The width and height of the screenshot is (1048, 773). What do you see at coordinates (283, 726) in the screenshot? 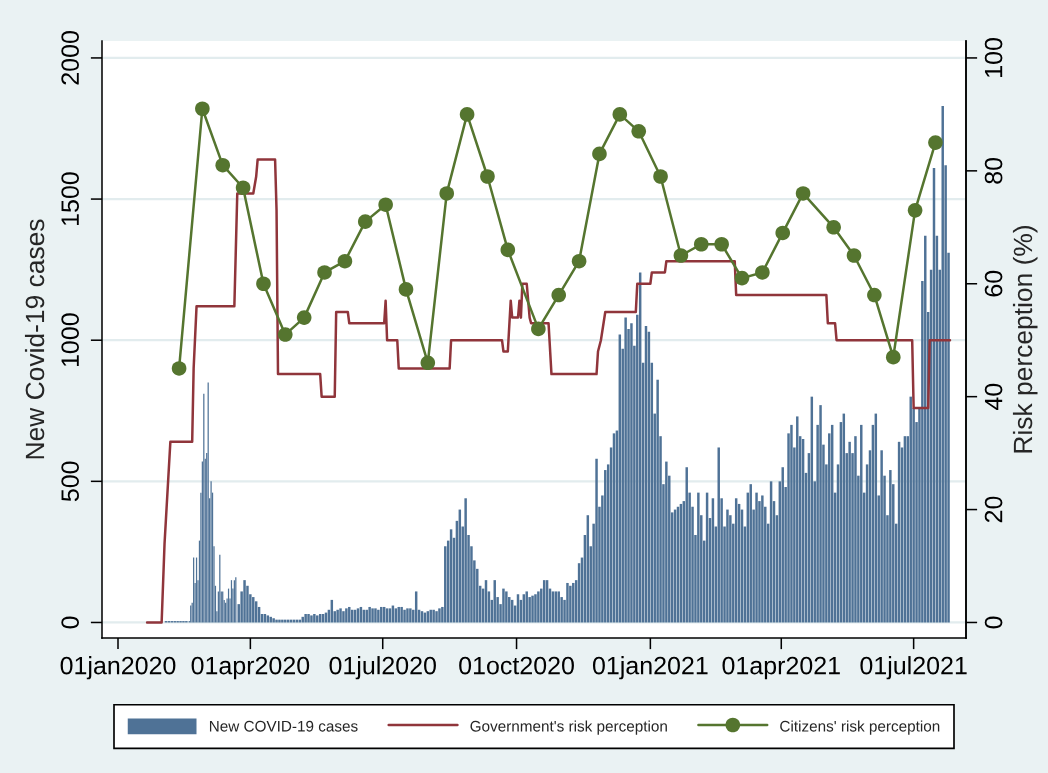
I see `legend-label: New COVID-19 cases` at bounding box center [283, 726].